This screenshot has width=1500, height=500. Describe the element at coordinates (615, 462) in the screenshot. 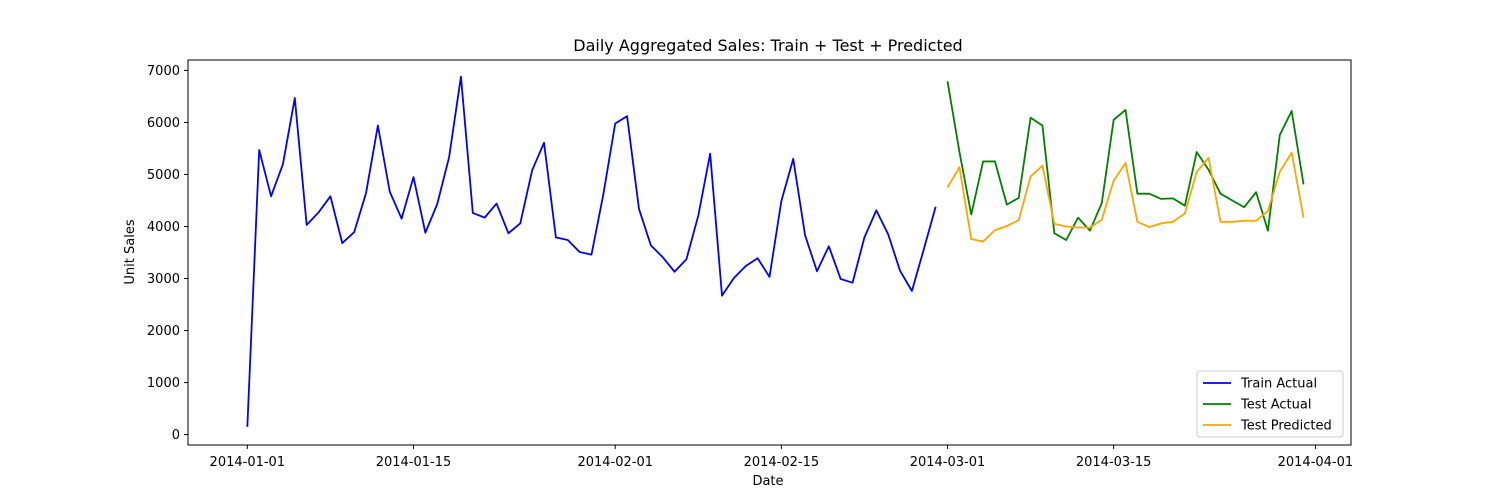

I see `x-tick-label: 2014-02-01` at that location.